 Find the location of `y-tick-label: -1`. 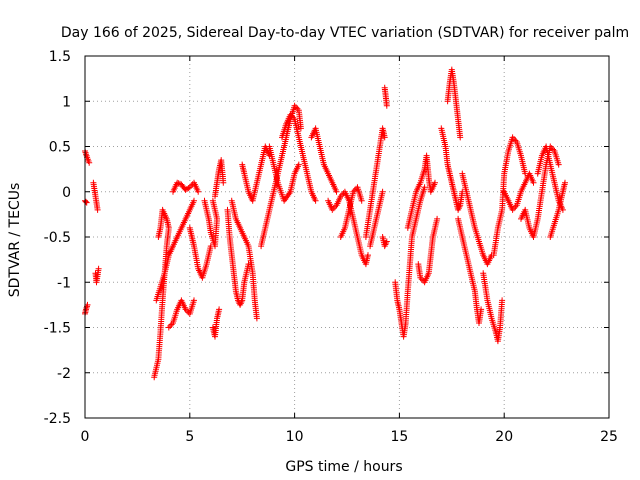

y-tick-label: -1 is located at coordinates (64, 283).